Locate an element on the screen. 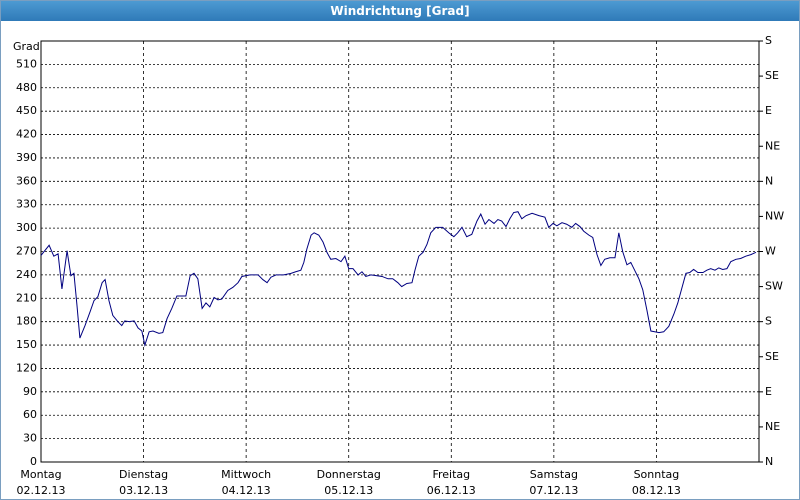 The width and height of the screenshot is (800, 500). x-tick-date: 04.12.13 is located at coordinates (246, 490).